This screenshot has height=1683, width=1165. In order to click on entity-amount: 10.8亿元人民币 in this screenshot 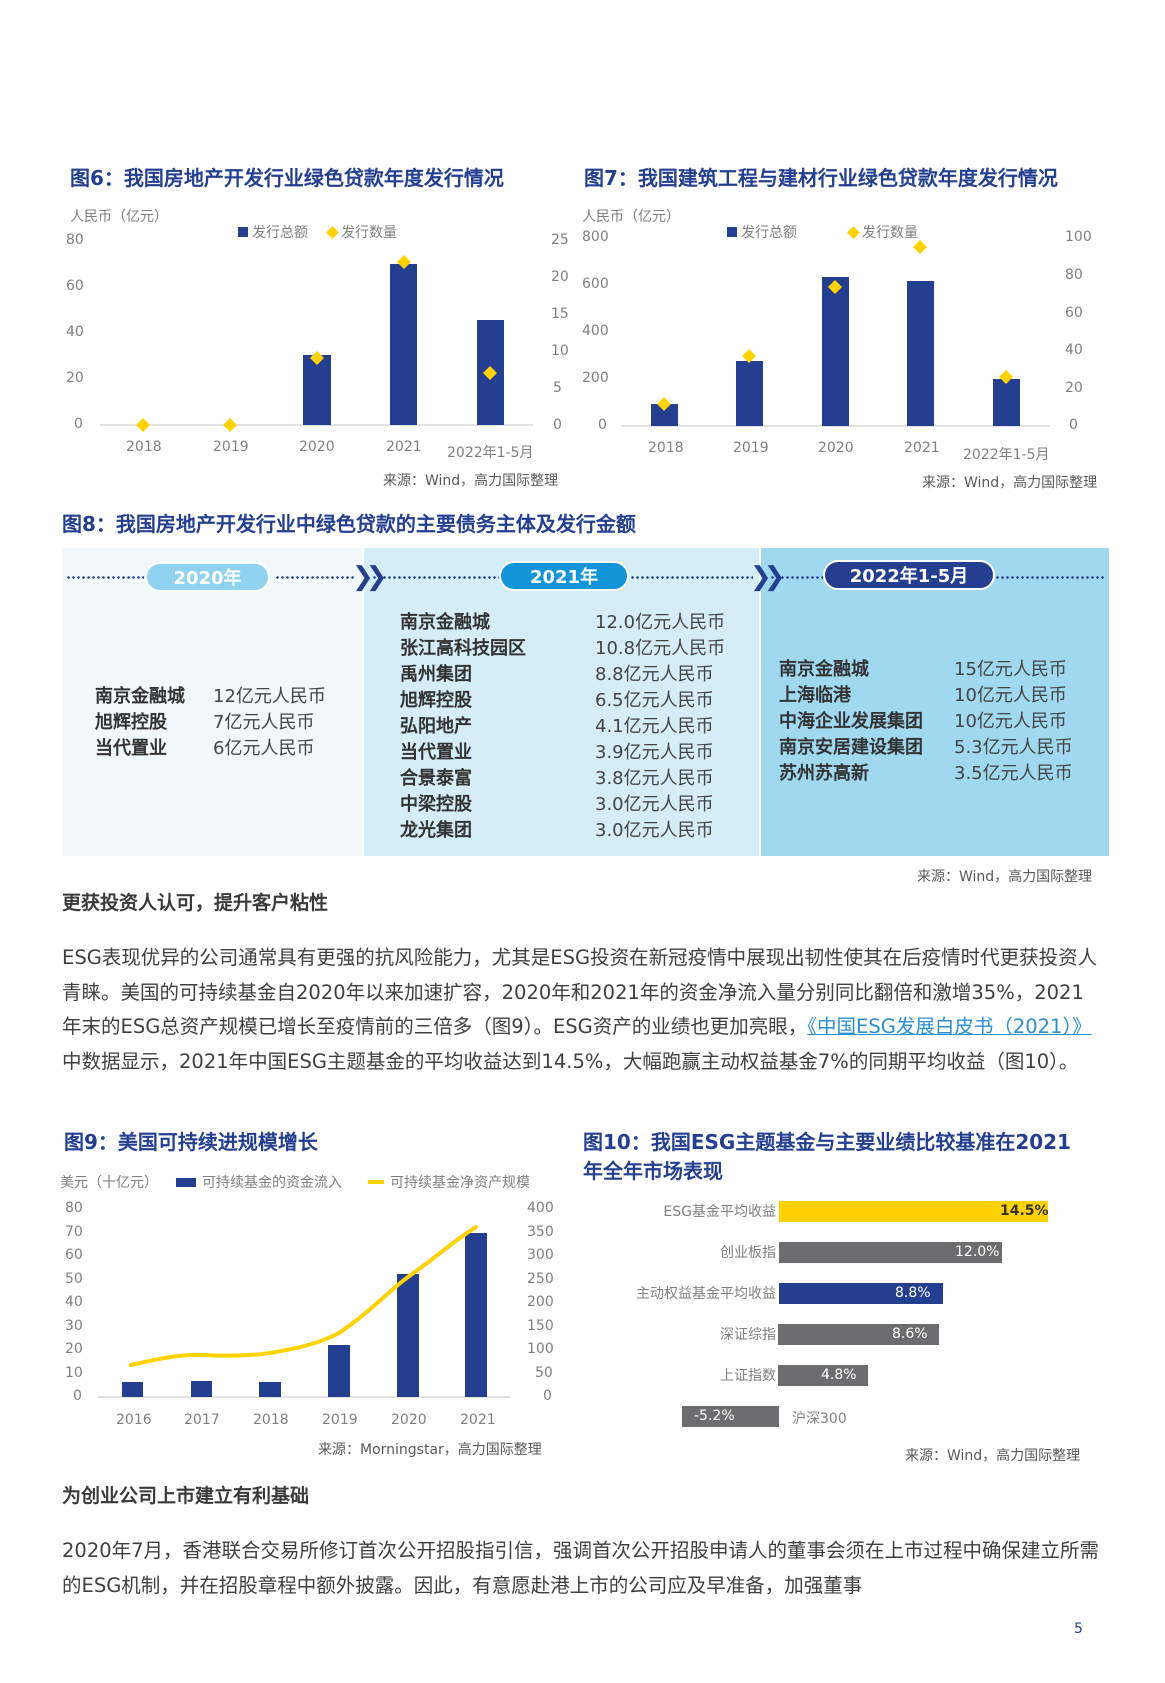, I will do `click(660, 648)`.